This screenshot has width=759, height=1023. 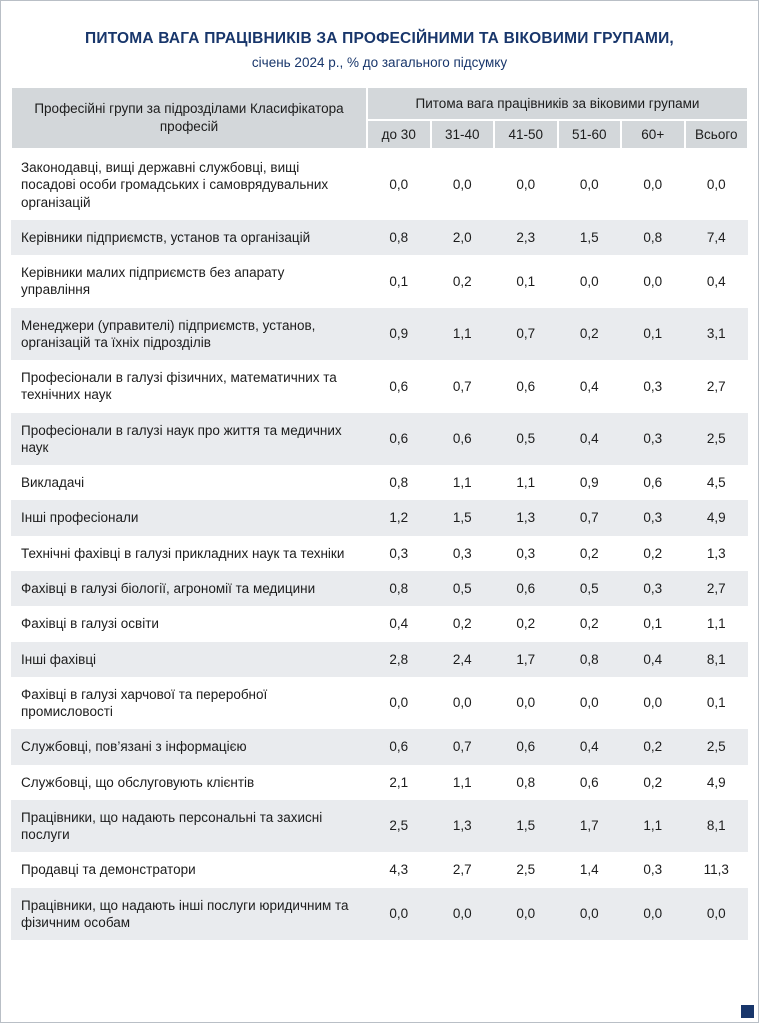 I want to click on value-cell: 4,3, so click(x=399, y=870).